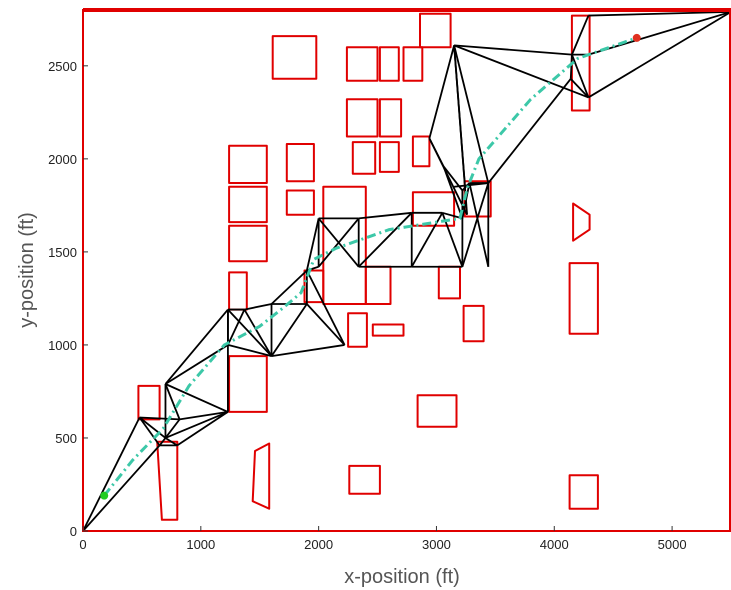 The image size is (731, 590). What do you see at coordinates (27, 270) in the screenshot?
I see `y-axis-label: y-position (ft)` at bounding box center [27, 270].